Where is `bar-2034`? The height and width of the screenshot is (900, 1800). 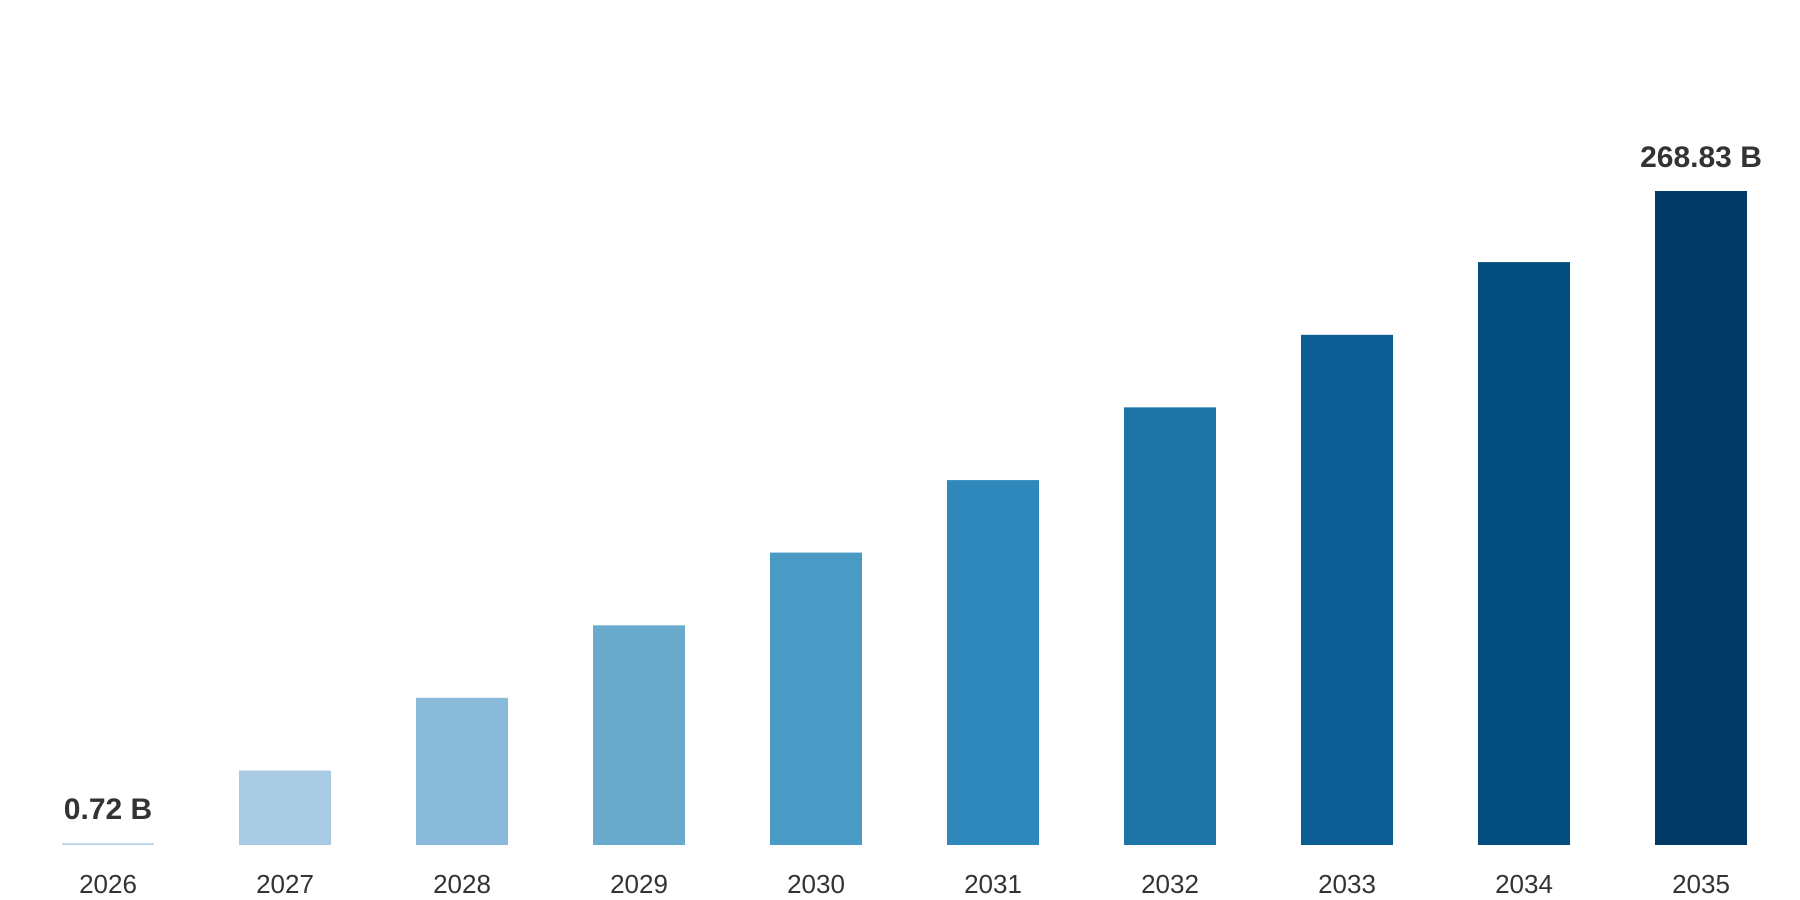 bar-2034 is located at coordinates (1524, 553).